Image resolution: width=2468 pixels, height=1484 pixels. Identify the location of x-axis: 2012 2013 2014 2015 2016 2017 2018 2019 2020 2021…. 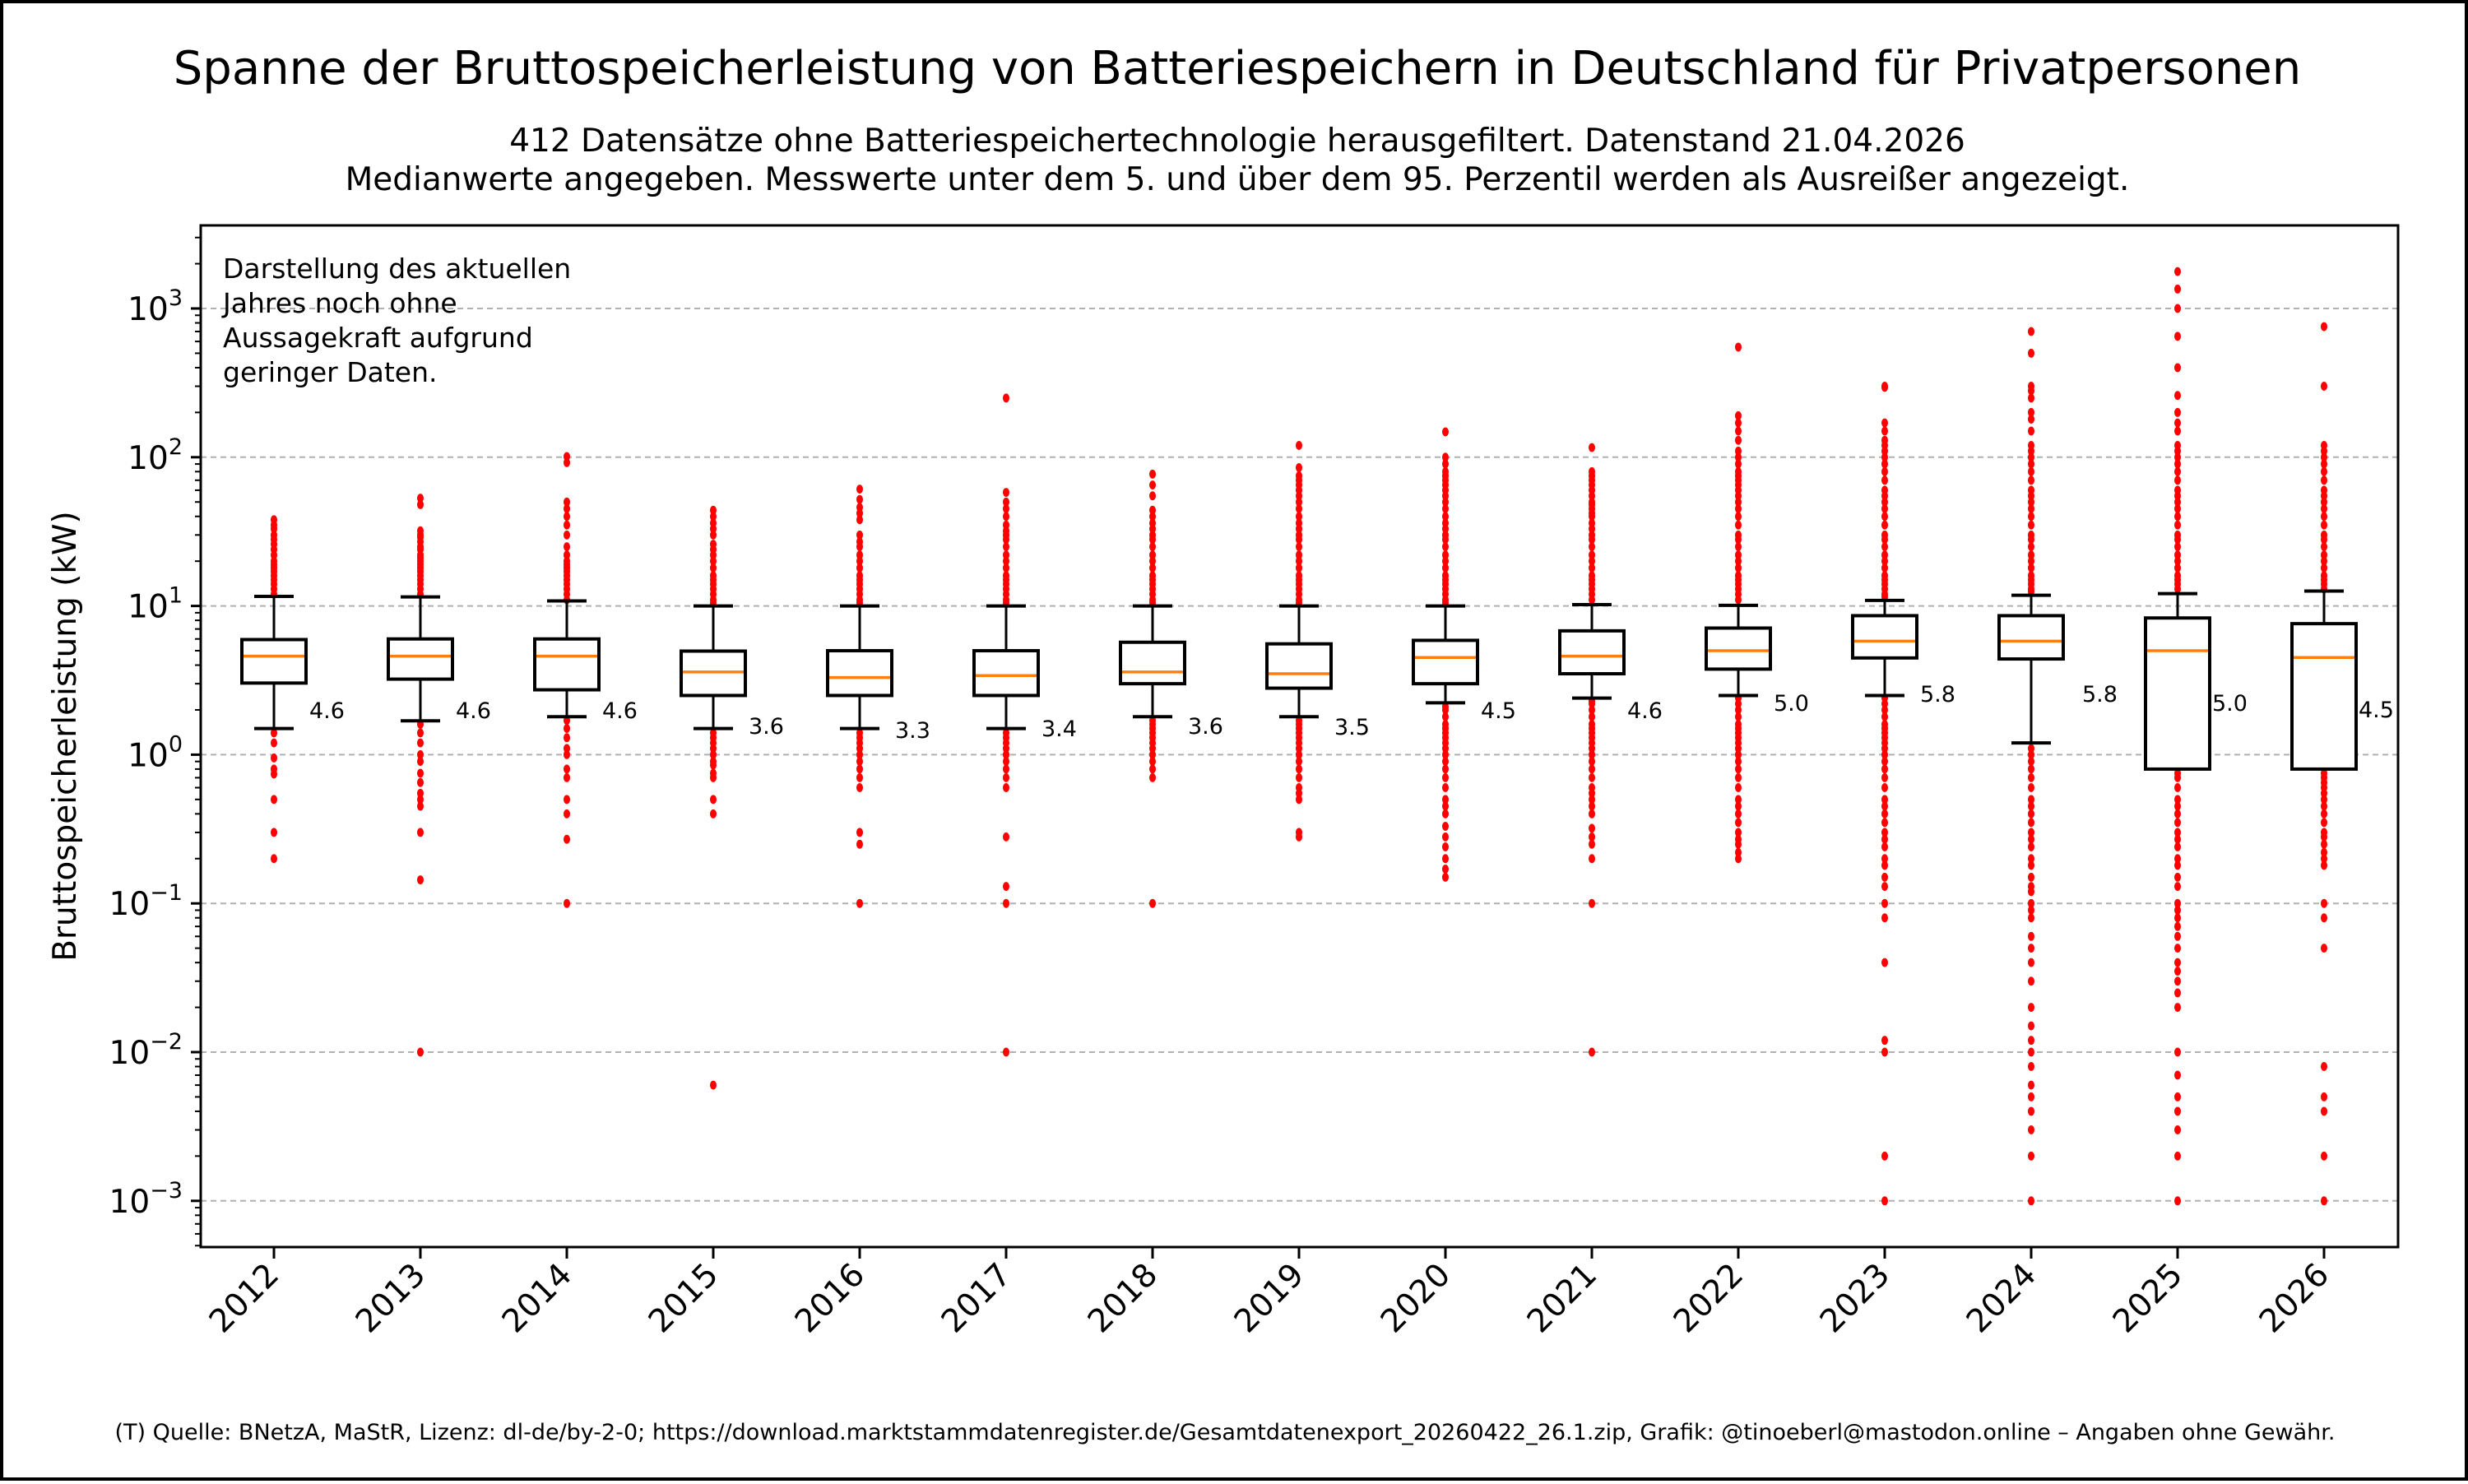
(1269, 1293).